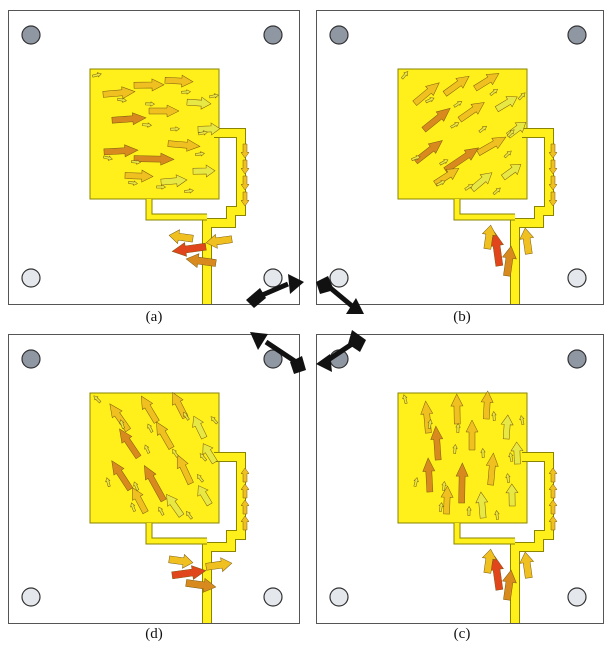  What do you see at coordinates (306, 324) in the screenshot?
I see `rotation-cycle-arrows-icon` at bounding box center [306, 324].